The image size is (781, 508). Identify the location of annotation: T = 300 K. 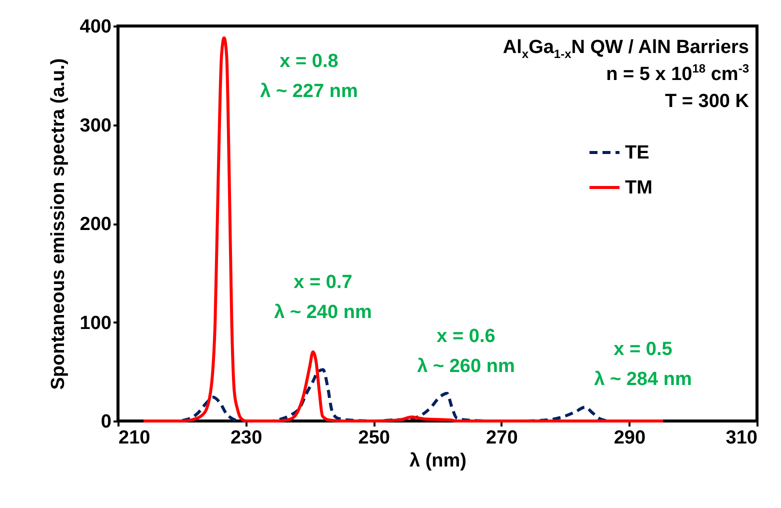
(707, 101).